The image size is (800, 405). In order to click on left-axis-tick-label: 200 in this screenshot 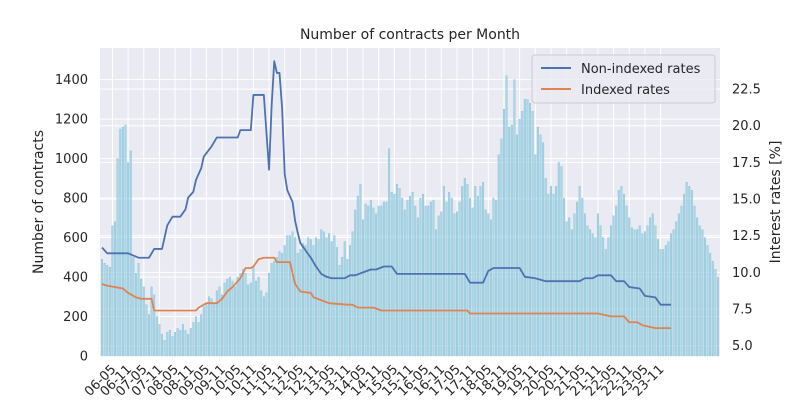, I will do `click(75, 317)`.